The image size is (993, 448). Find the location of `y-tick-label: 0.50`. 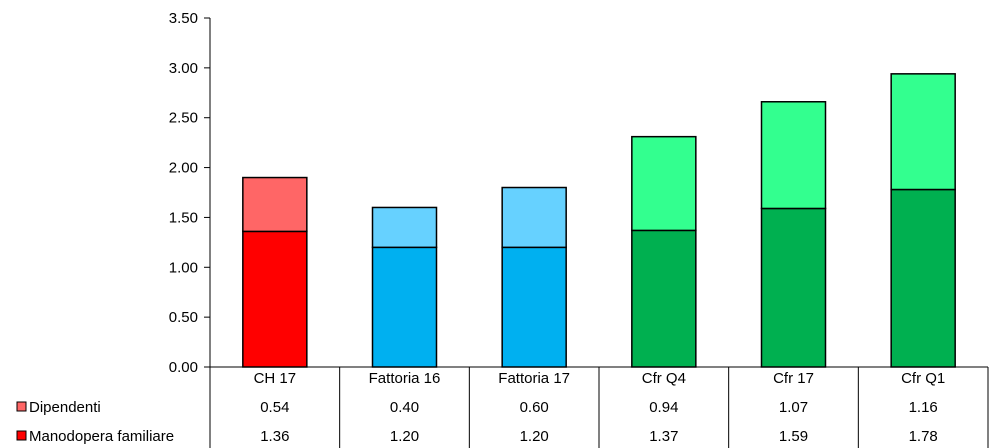

y-tick-label: 0.50 is located at coordinates (183, 317).